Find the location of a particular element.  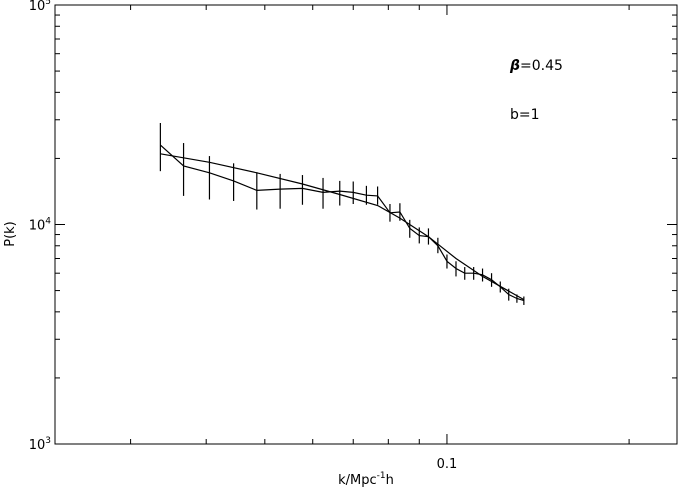

y-tick-label: 10⁴ is located at coordinates (40, 225).